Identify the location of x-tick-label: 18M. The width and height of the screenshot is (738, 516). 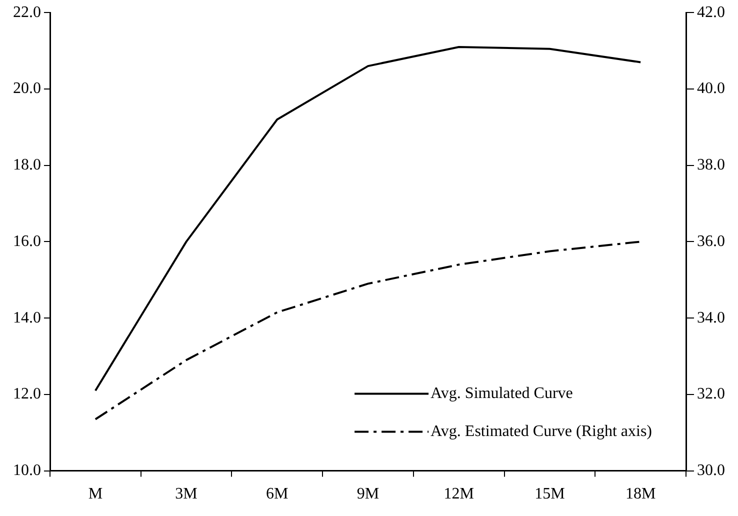
(640, 494).